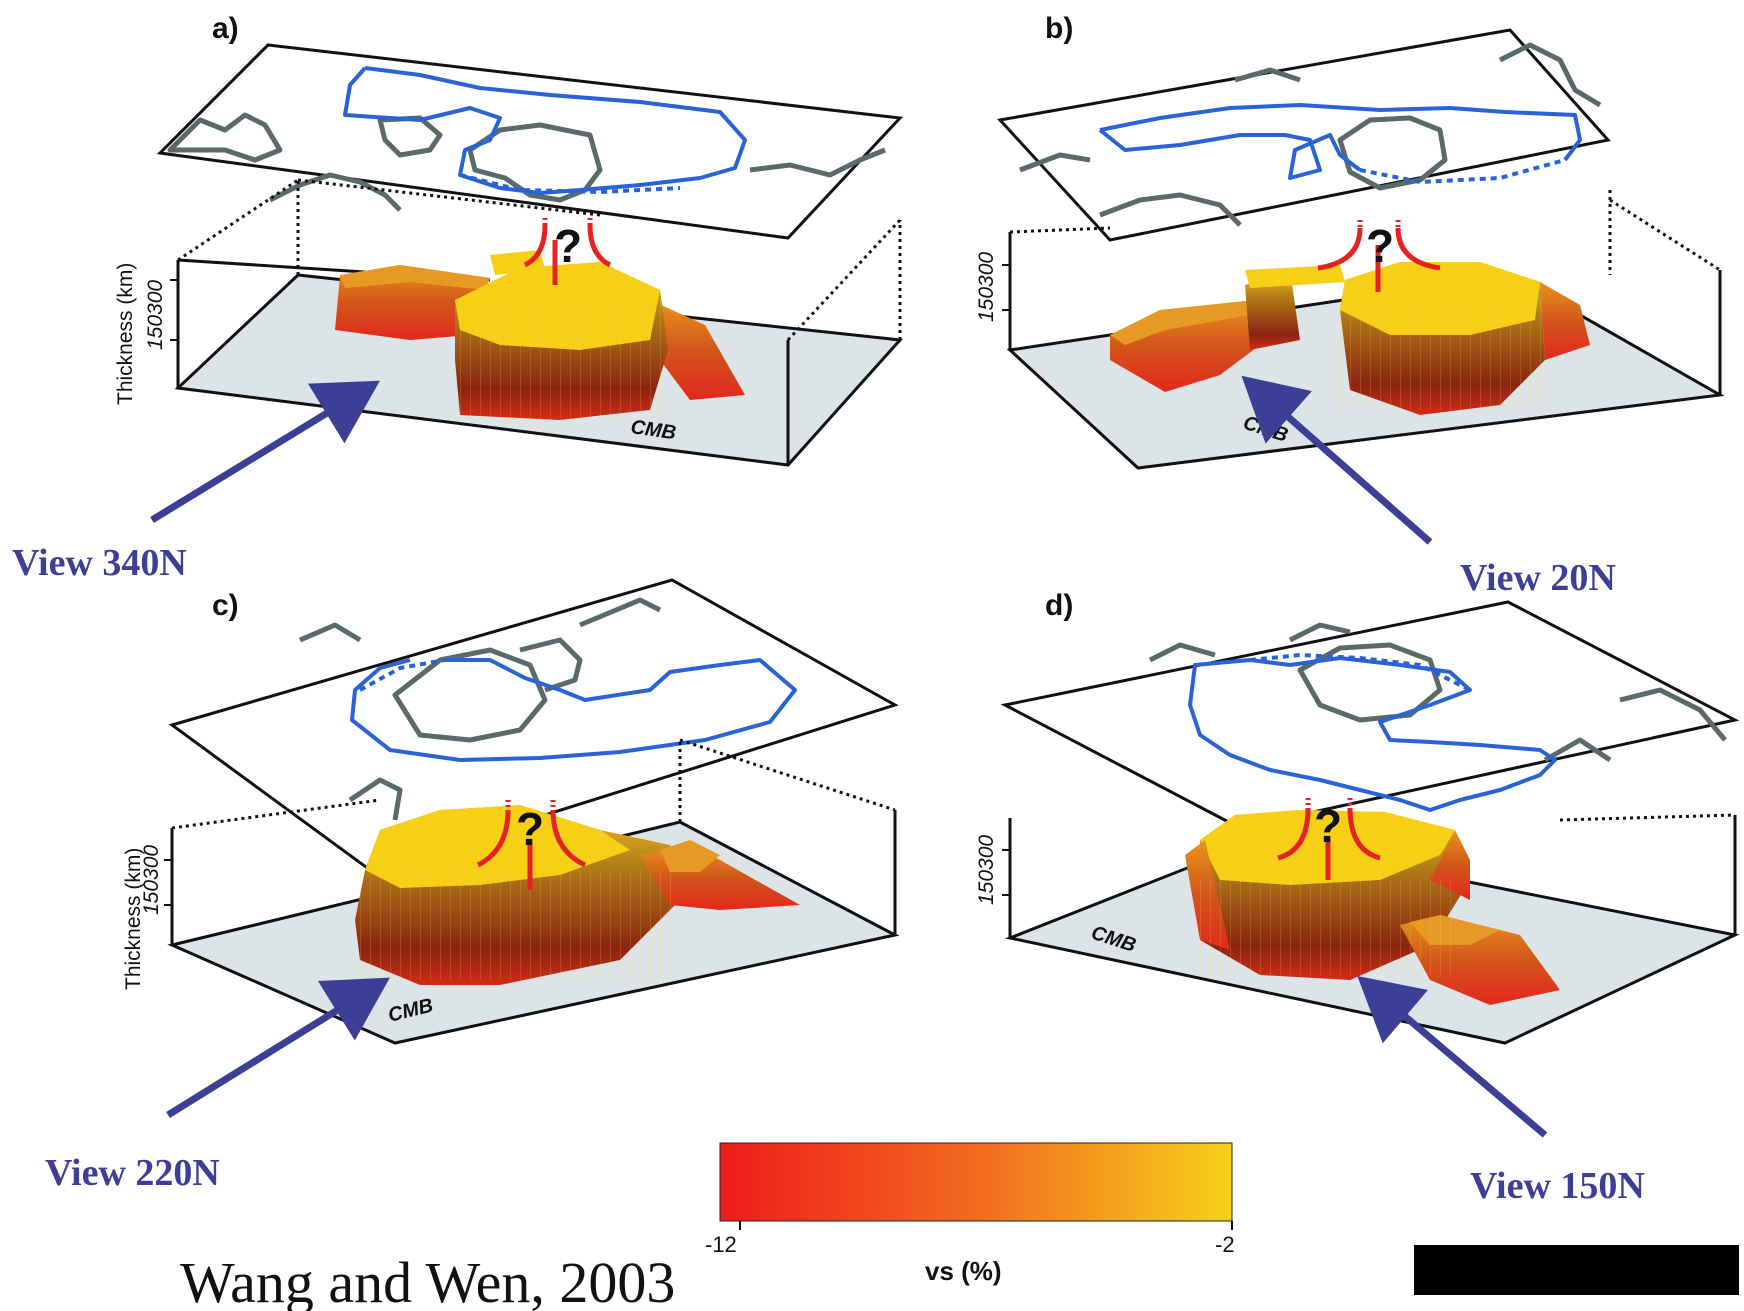 The width and height of the screenshot is (1744, 1311). What do you see at coordinates (265, 451) in the screenshot?
I see `panel-a-view-arrow` at bounding box center [265, 451].